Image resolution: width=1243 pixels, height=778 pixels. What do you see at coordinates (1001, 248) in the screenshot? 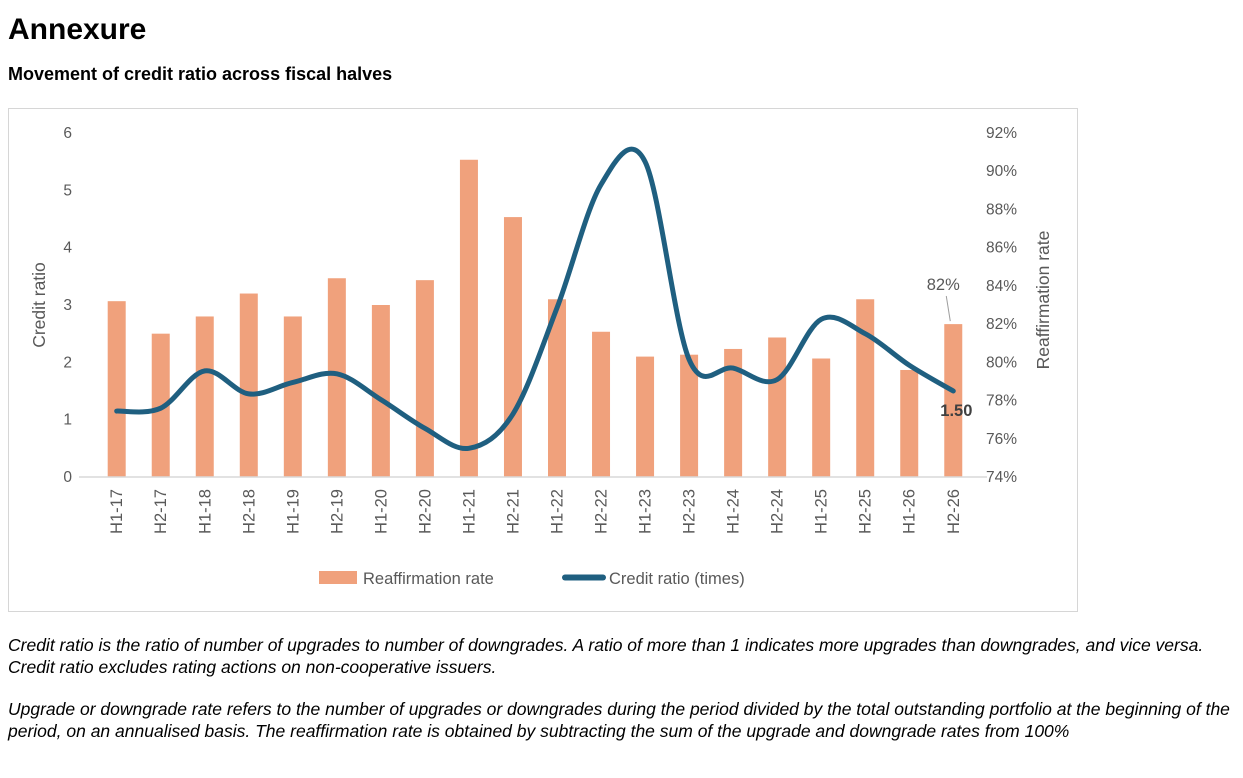
I see `right-axis-tick: 86%` at bounding box center [1001, 248].